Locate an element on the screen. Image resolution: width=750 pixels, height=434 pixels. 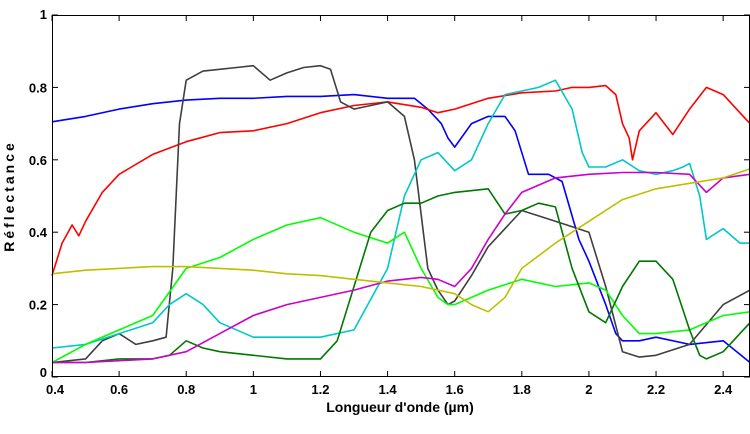
x-tick-label: 0.8 is located at coordinates (186, 389).